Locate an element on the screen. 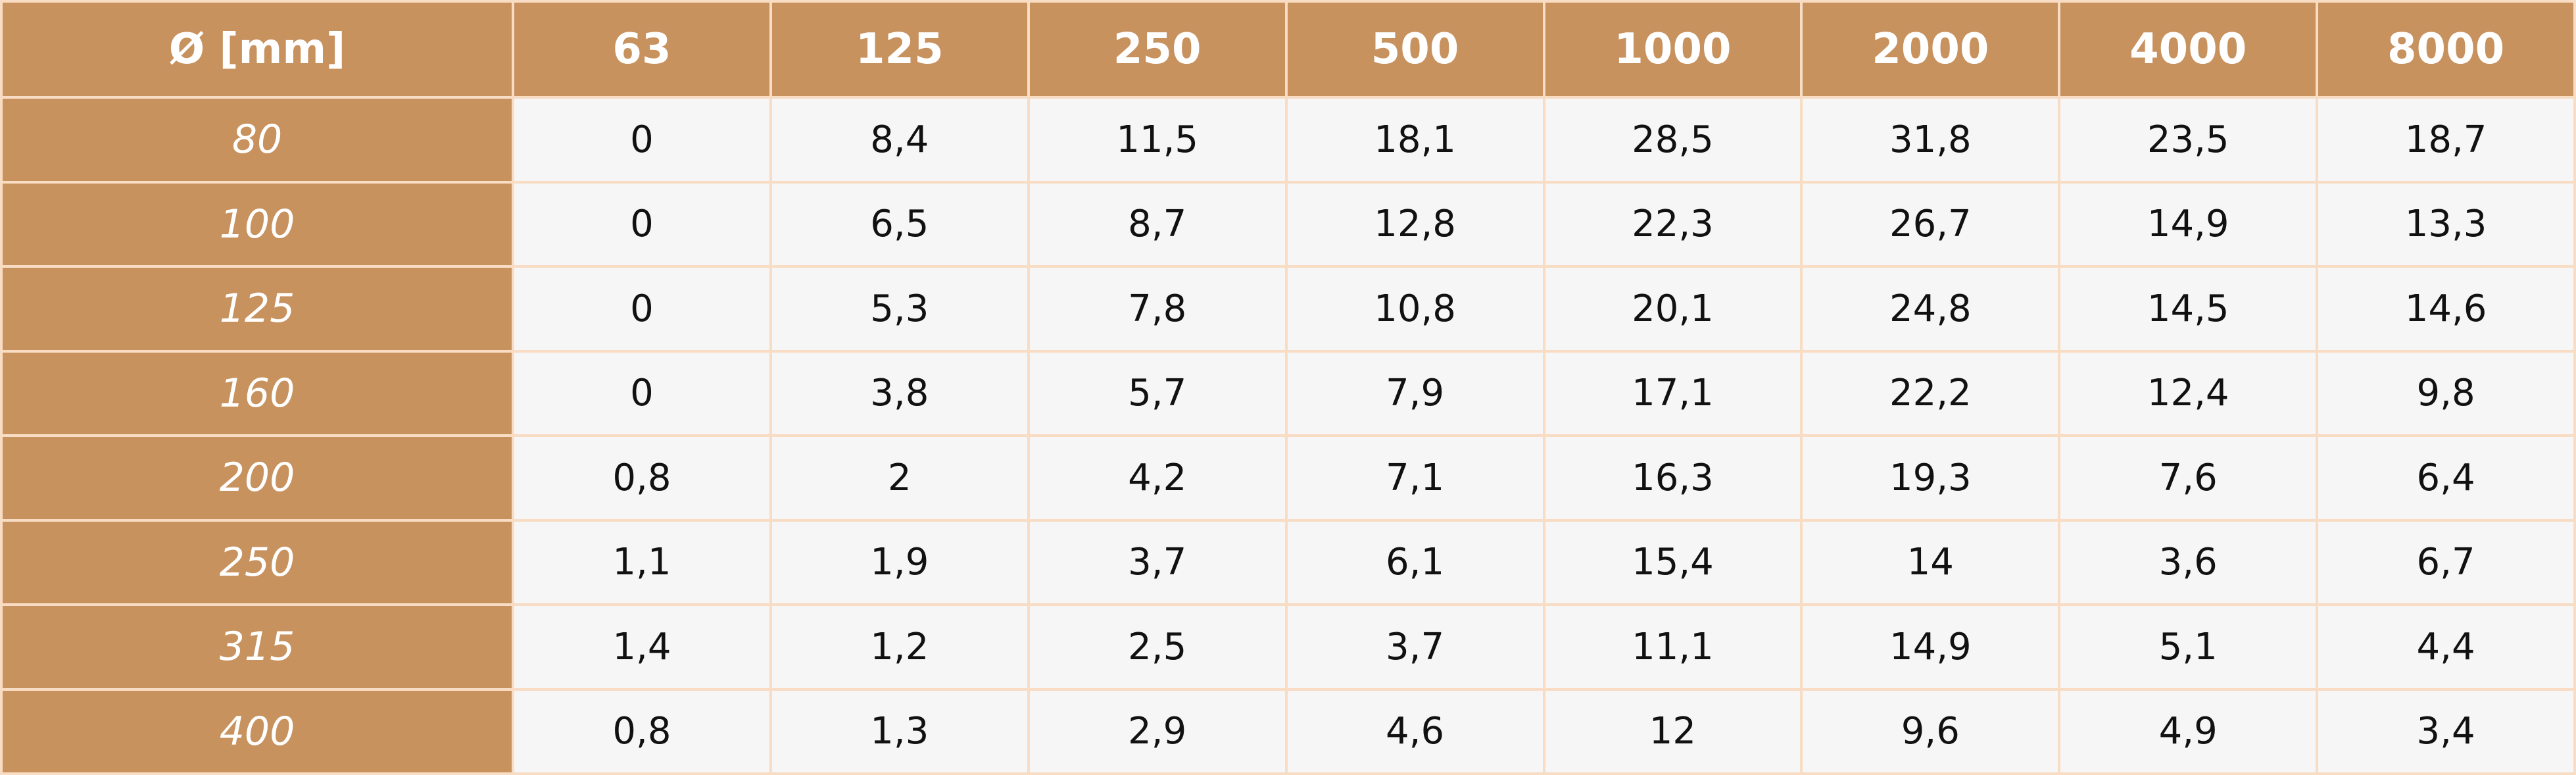 The width and height of the screenshot is (2576, 775). table-cell: 9,6 is located at coordinates (1930, 732).